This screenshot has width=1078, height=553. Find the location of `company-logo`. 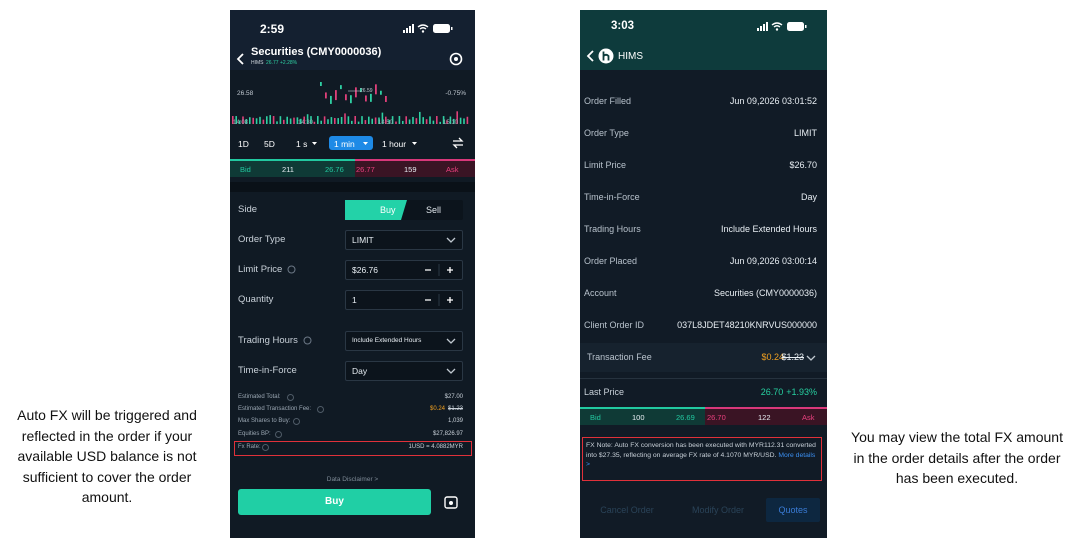

company-logo is located at coordinates (606, 56).